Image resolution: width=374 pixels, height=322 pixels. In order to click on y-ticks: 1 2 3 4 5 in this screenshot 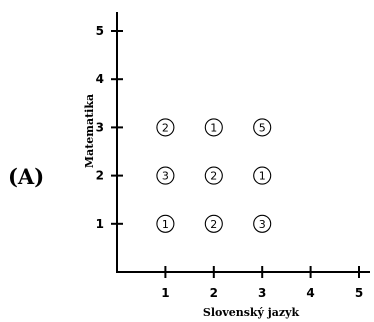, I will do `click(109, 127)`.